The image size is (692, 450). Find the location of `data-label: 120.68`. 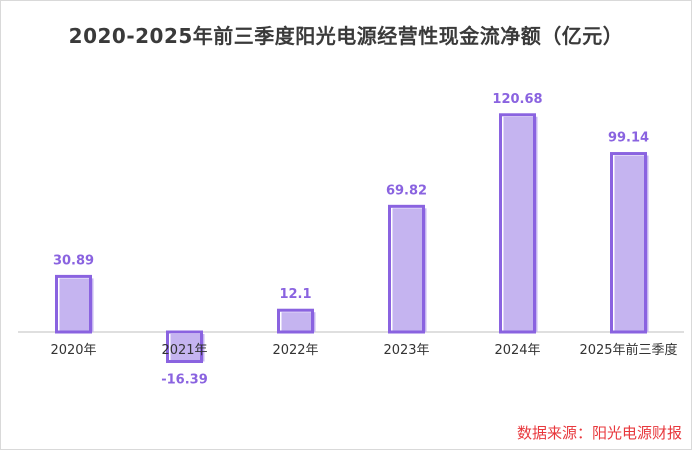

data-label: 120.68 is located at coordinates (517, 99).